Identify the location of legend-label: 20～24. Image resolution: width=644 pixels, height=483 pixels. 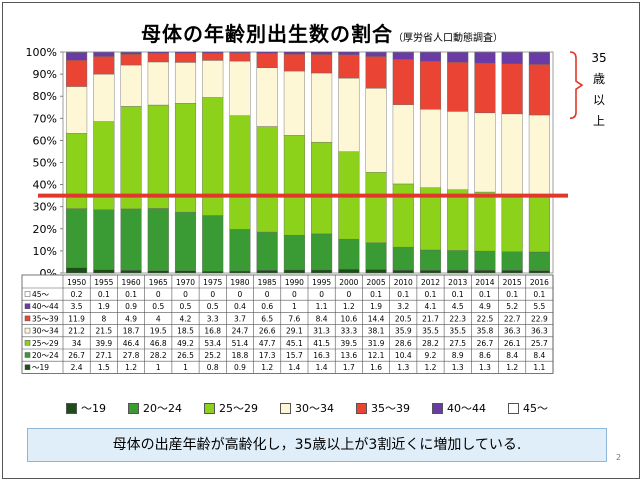
(162, 408).